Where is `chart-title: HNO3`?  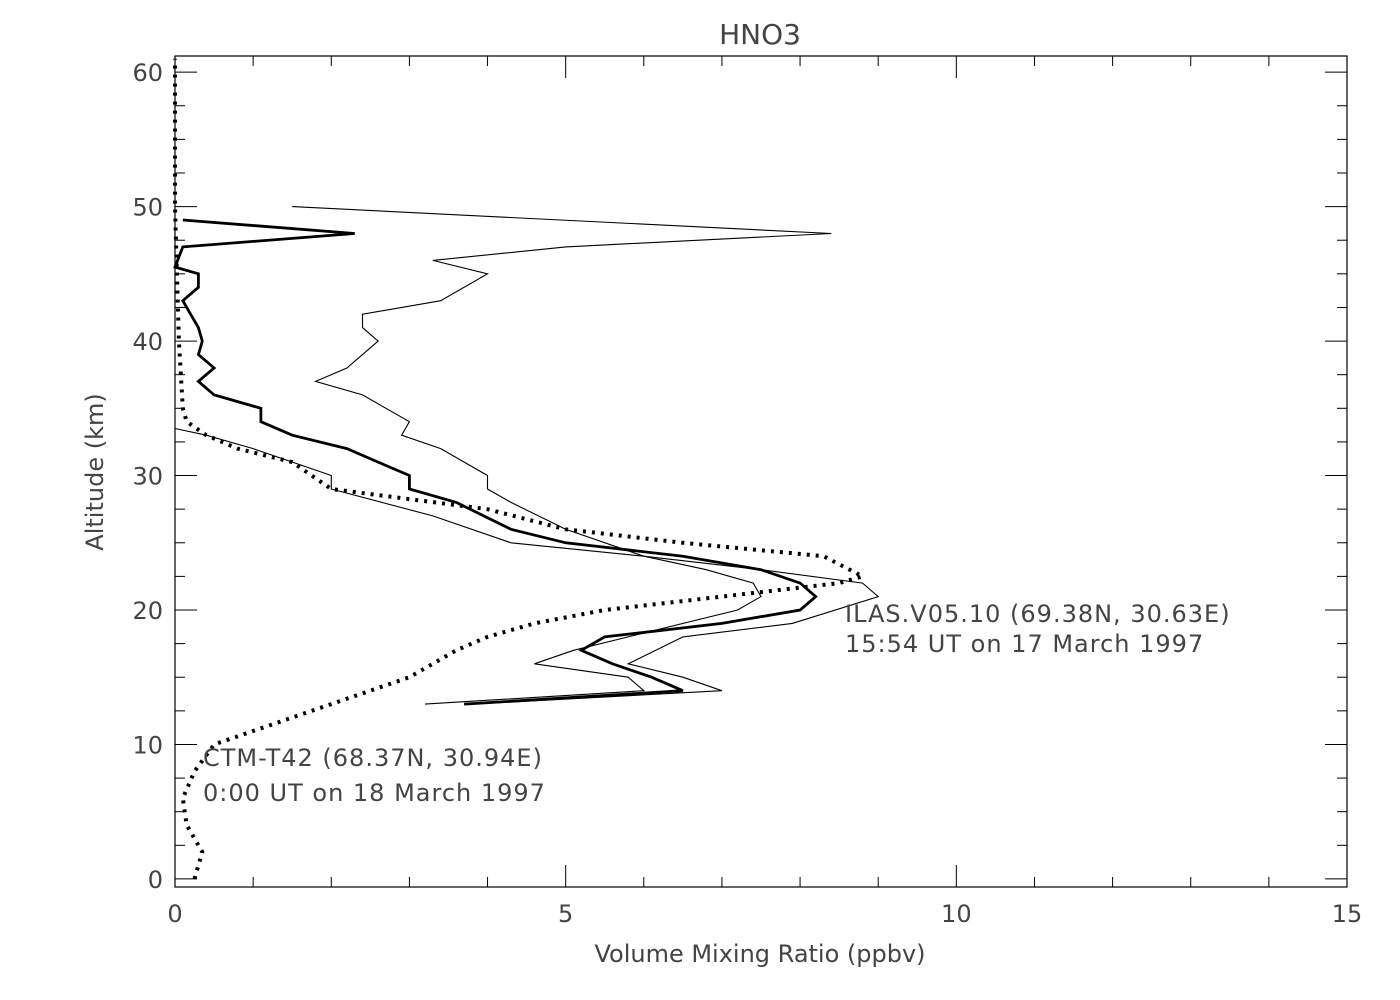 chart-title: HNO3 is located at coordinates (760, 34).